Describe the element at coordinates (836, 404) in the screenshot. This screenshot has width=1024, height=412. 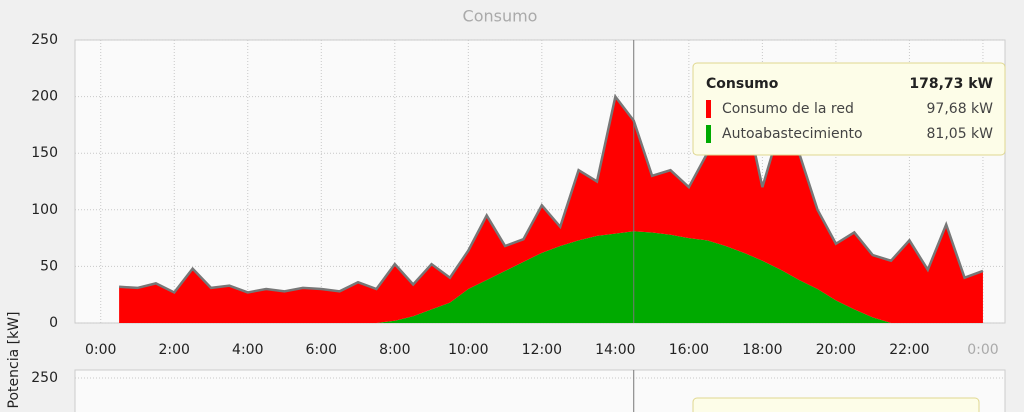
I see `lower-tooltip-box` at that location.